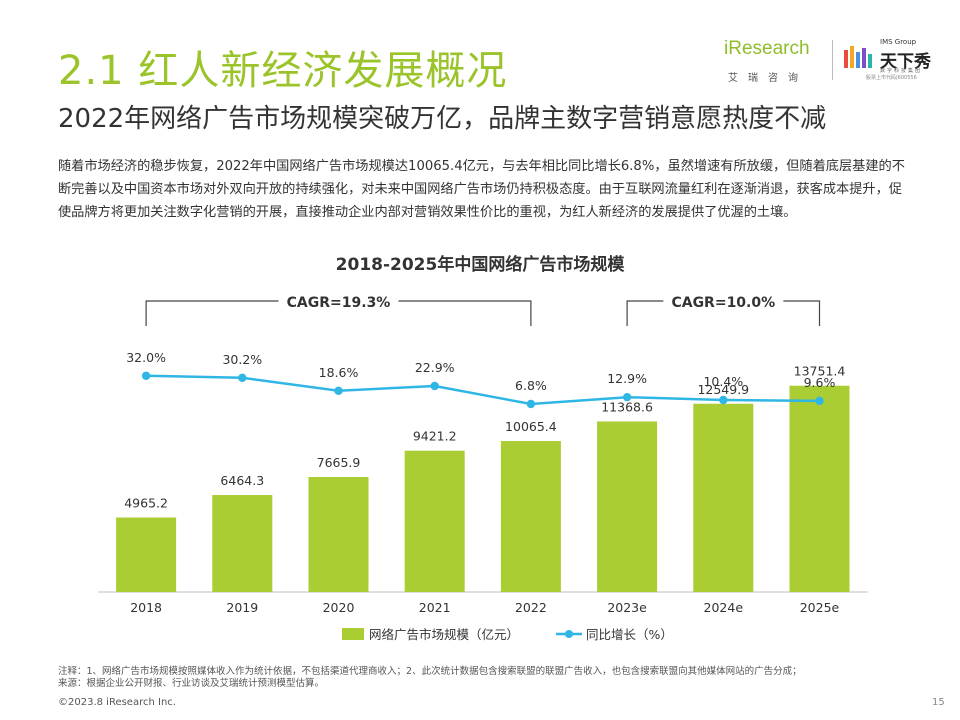 Image resolution: width=960 pixels, height=720 pixels. I want to click on ims-brand-name: 天下秀, so click(905, 62).